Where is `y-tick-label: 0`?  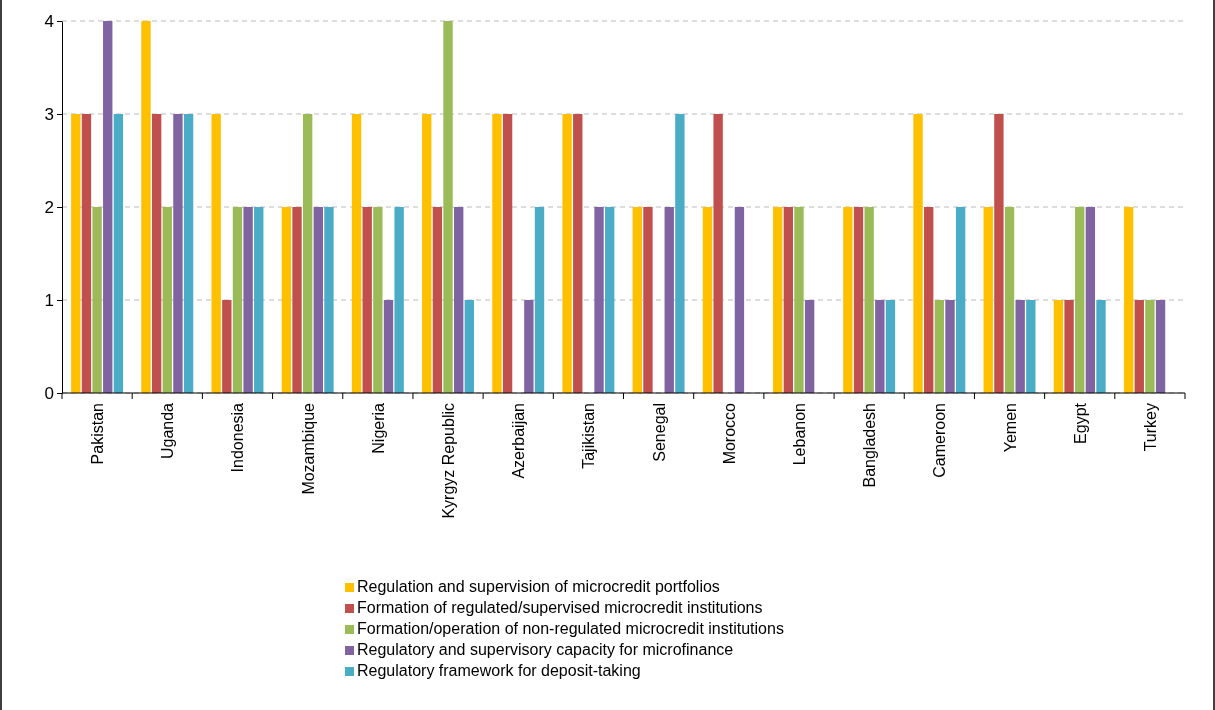 y-tick-label: 0 is located at coordinates (49, 393).